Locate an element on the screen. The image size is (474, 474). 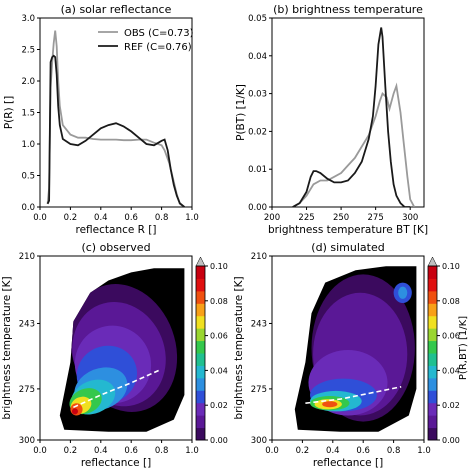
x-tick-label: 300 is located at coordinates (410, 218).